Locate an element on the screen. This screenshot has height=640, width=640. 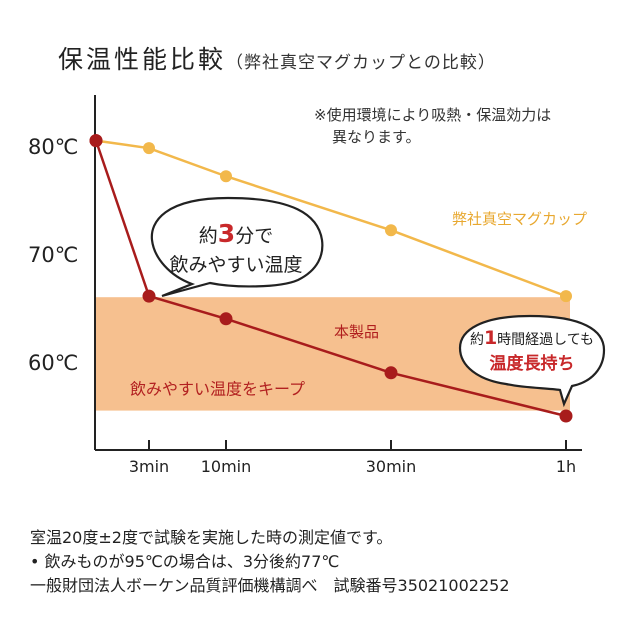
x-tick-label: 30min is located at coordinates (391, 466).